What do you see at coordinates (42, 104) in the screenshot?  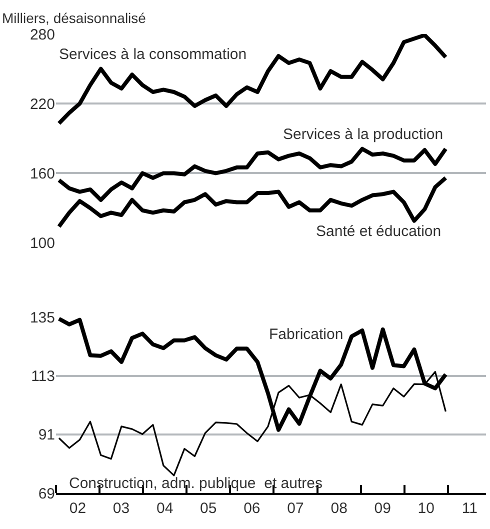 I see `y-tick-label: 220` at bounding box center [42, 104].